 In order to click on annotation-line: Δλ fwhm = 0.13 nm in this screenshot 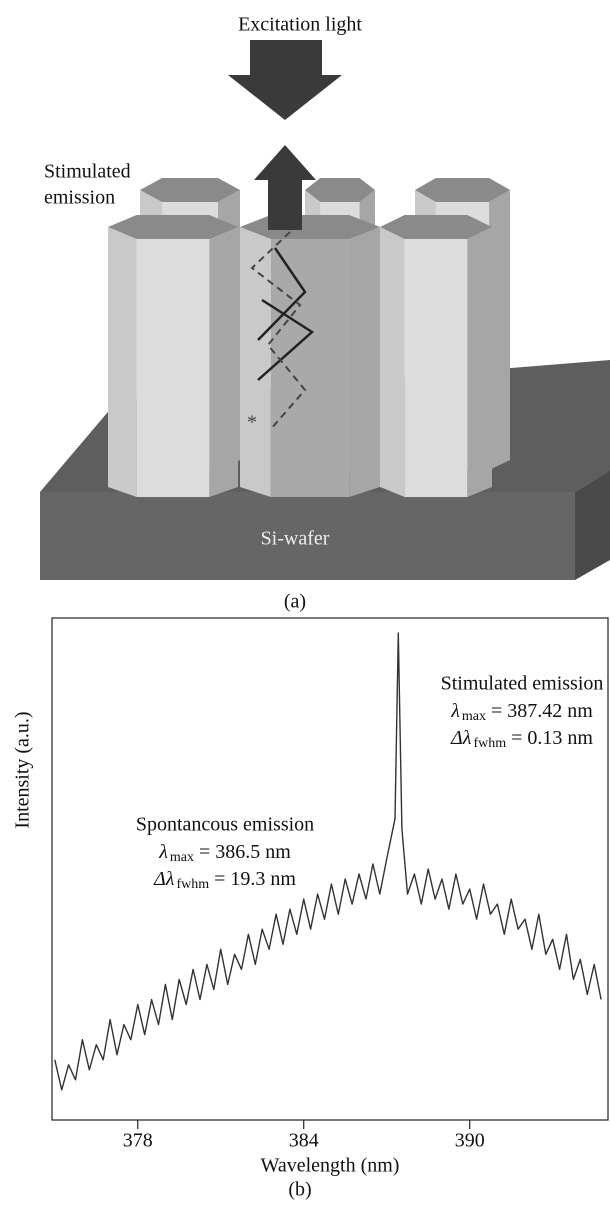, I will do `click(521, 739)`.